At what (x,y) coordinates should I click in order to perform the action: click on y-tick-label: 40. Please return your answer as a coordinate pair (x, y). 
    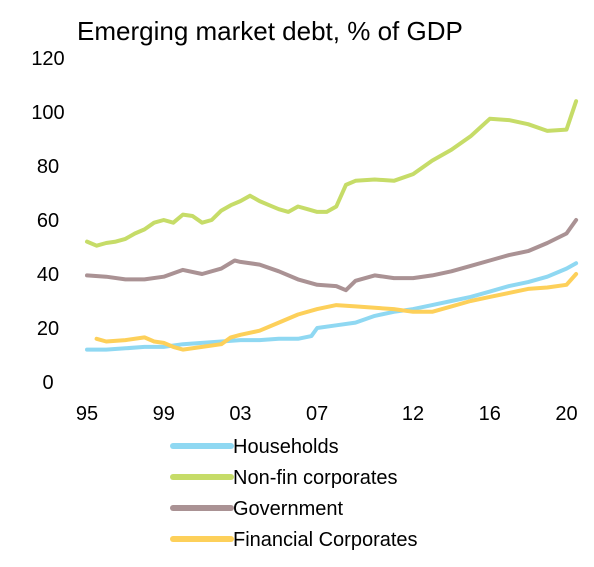
    Looking at the image, I should click on (48, 275).